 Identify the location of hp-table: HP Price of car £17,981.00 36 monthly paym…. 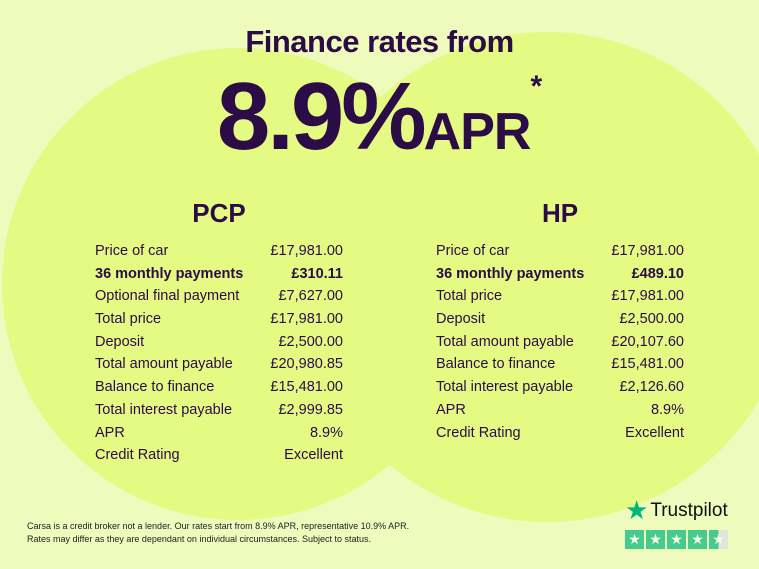
(560, 321).